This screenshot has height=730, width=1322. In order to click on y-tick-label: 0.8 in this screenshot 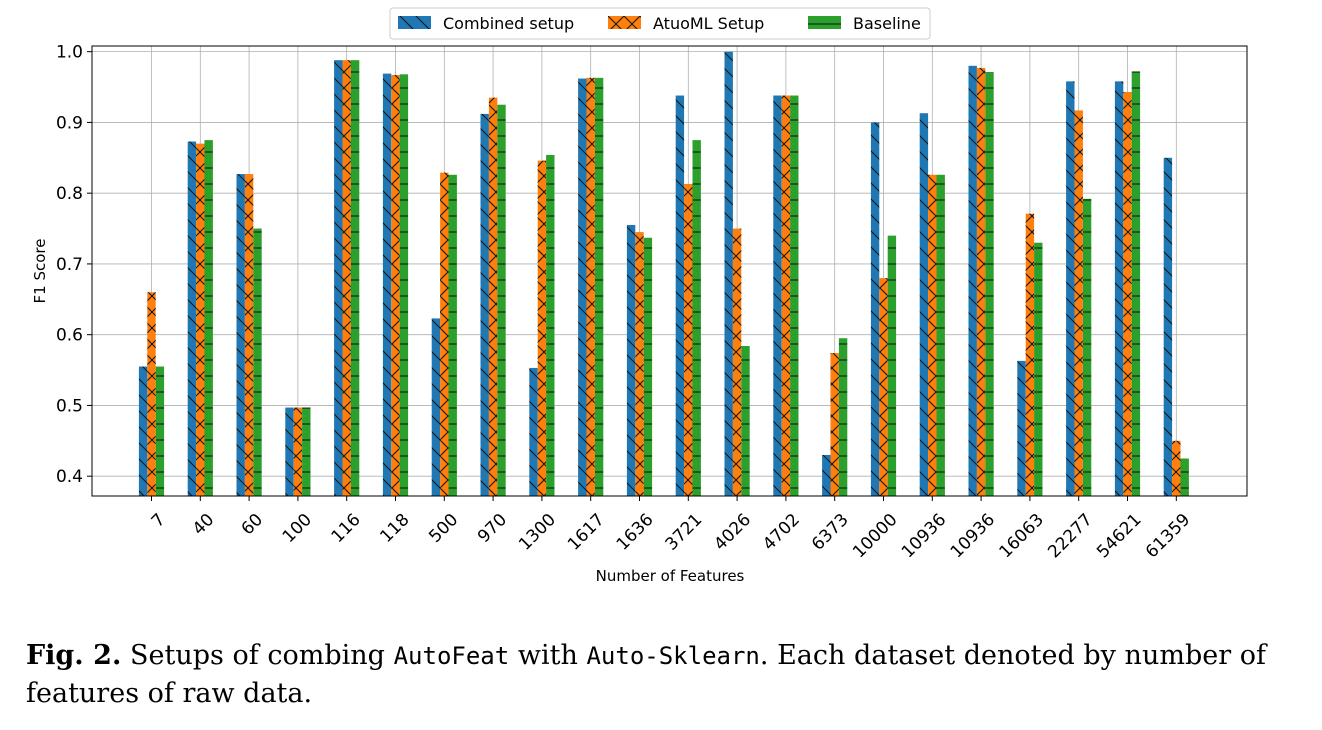, I will do `click(69, 194)`.